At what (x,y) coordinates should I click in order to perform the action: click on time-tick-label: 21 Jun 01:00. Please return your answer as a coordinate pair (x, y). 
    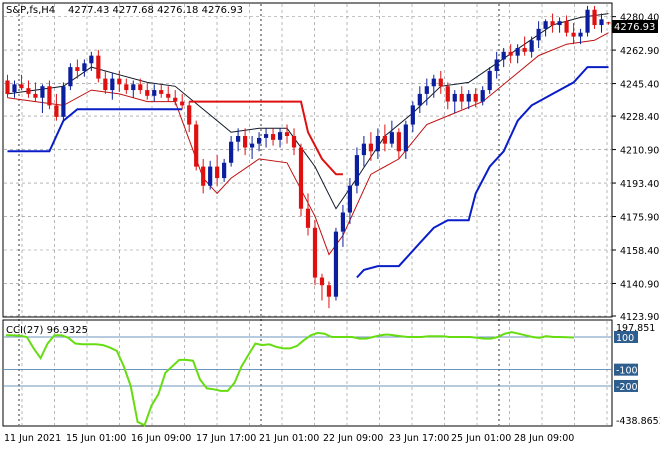
    Looking at the image, I should click on (289, 438).